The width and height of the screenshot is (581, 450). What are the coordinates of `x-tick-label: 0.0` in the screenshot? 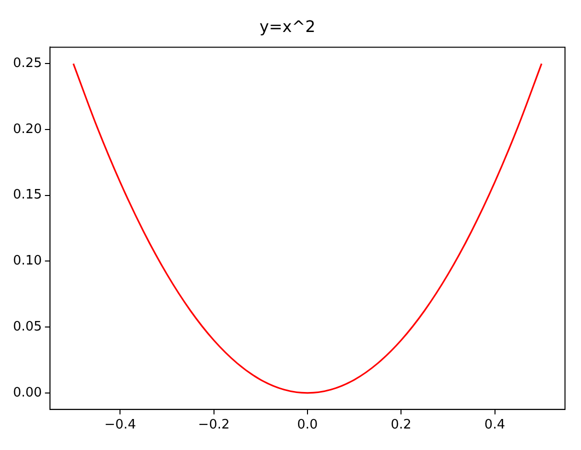 It's located at (307, 425).